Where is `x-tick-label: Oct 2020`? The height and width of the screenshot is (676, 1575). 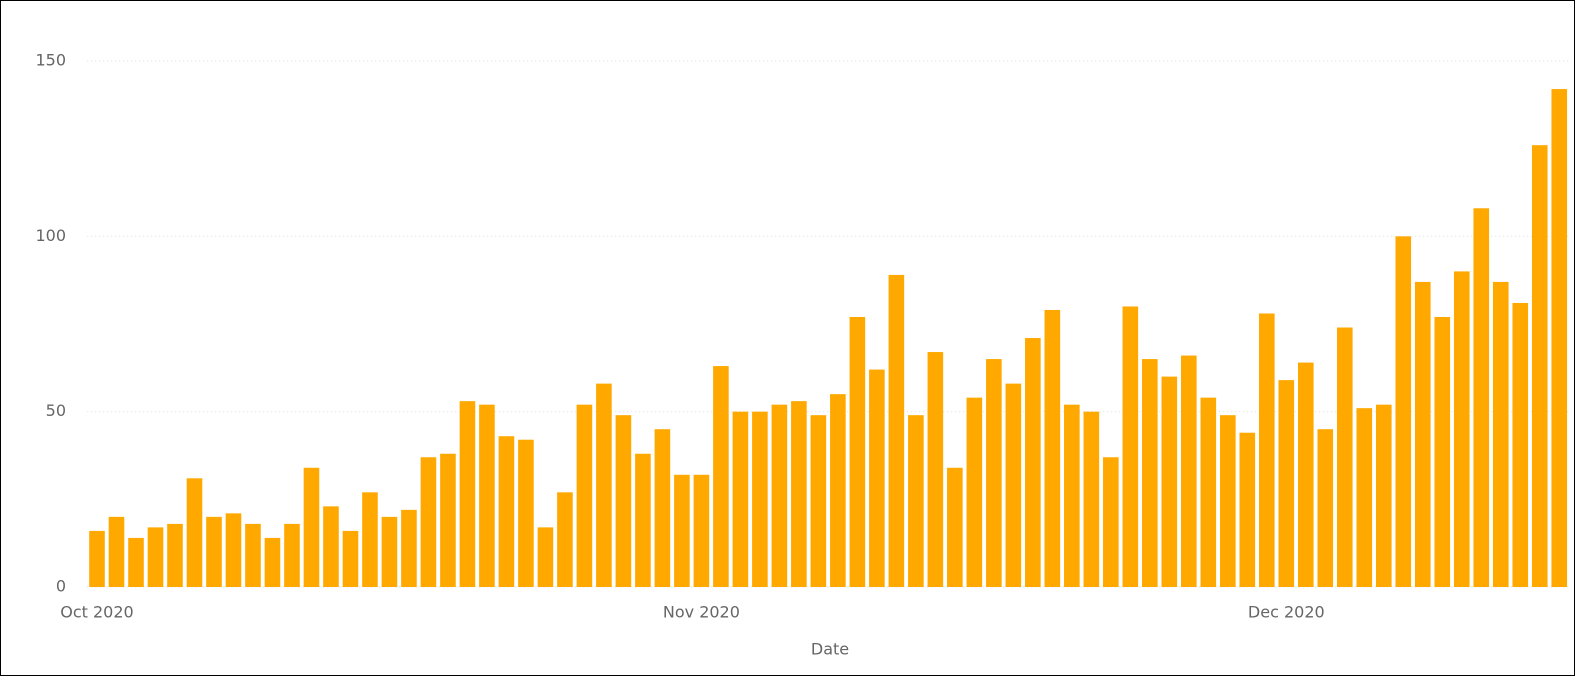
x-tick-label: Oct 2020 is located at coordinates (96, 612).